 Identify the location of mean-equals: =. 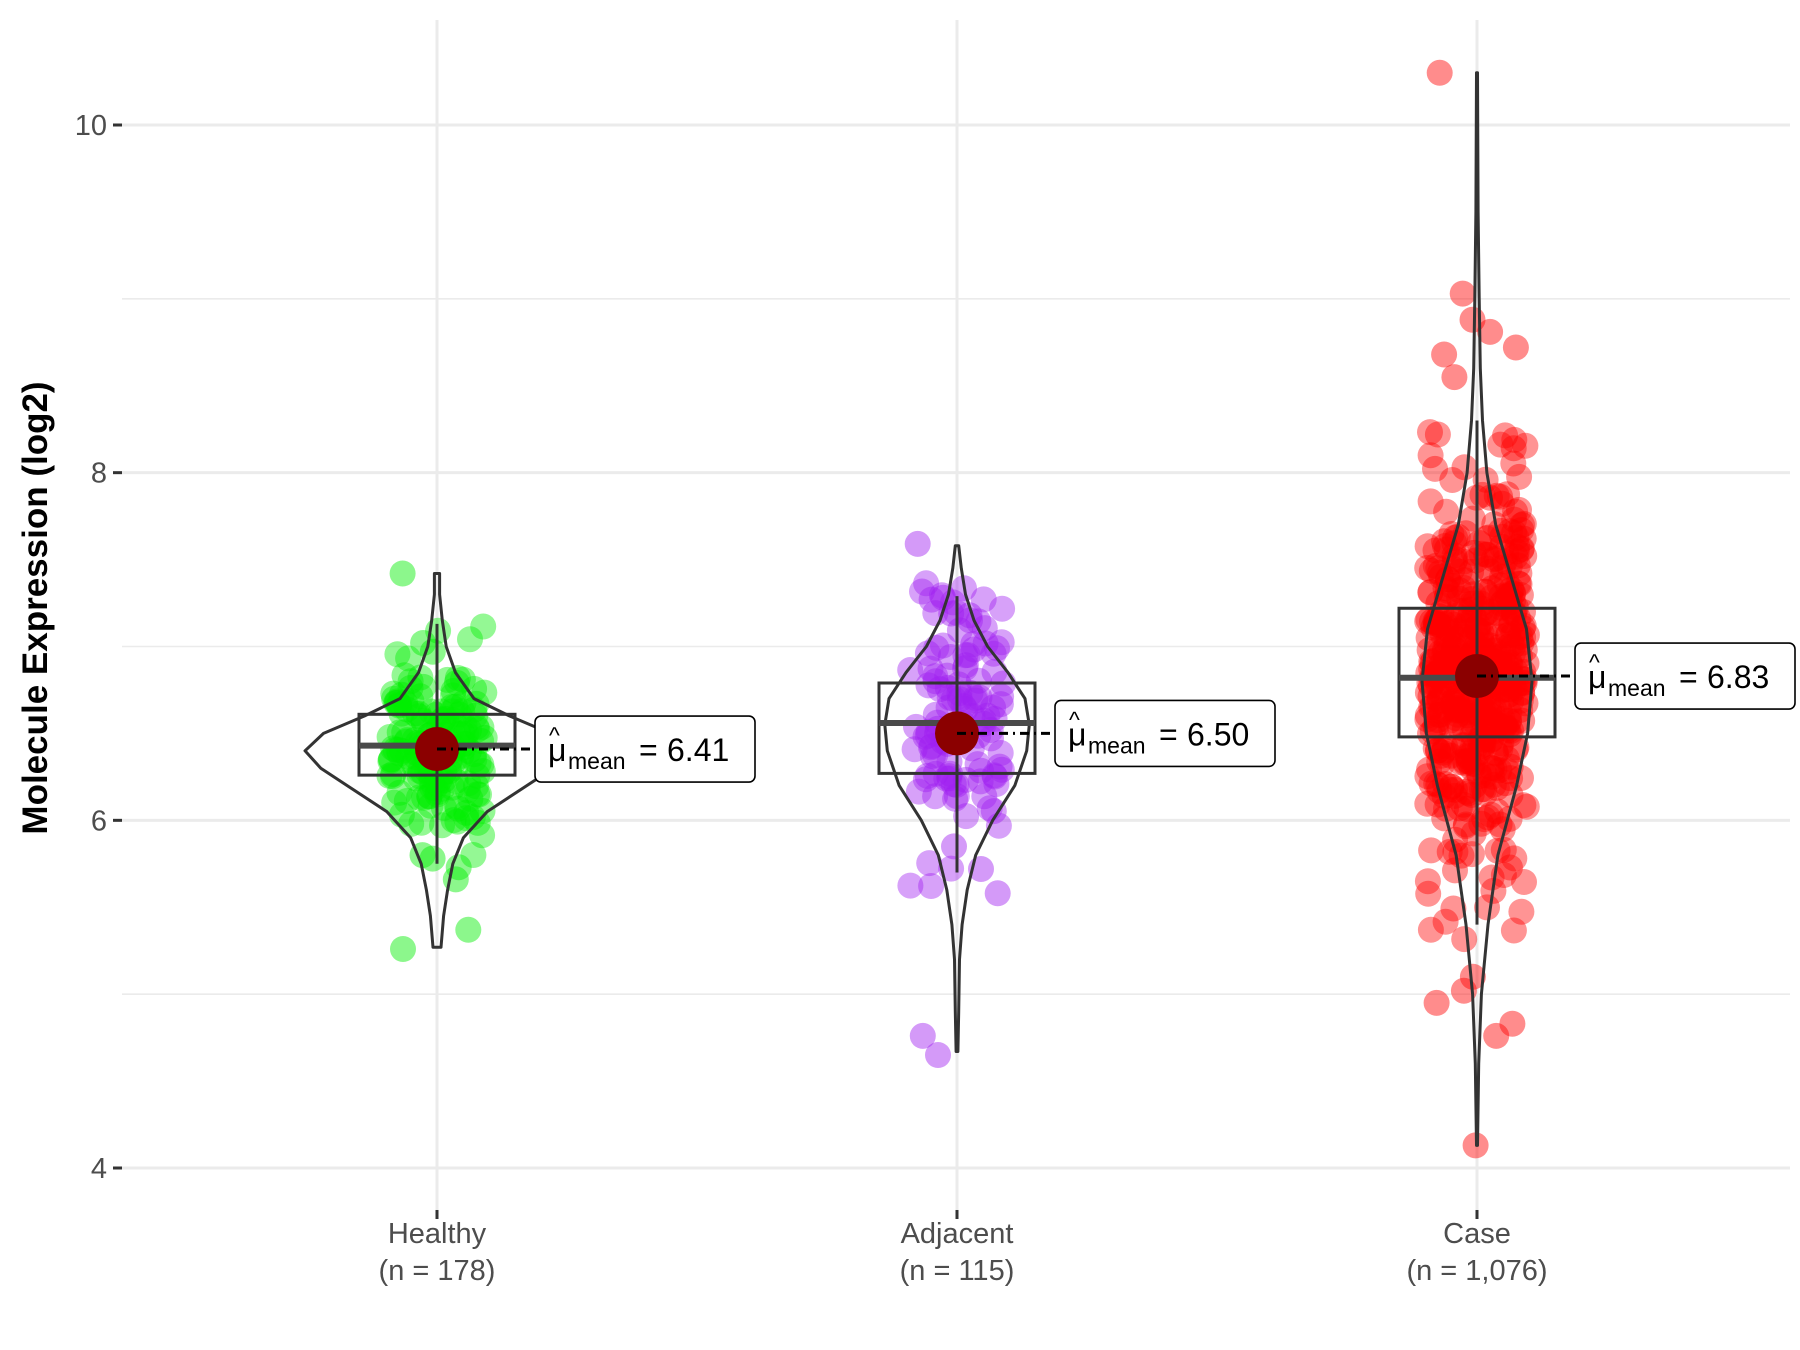
(1688, 677).